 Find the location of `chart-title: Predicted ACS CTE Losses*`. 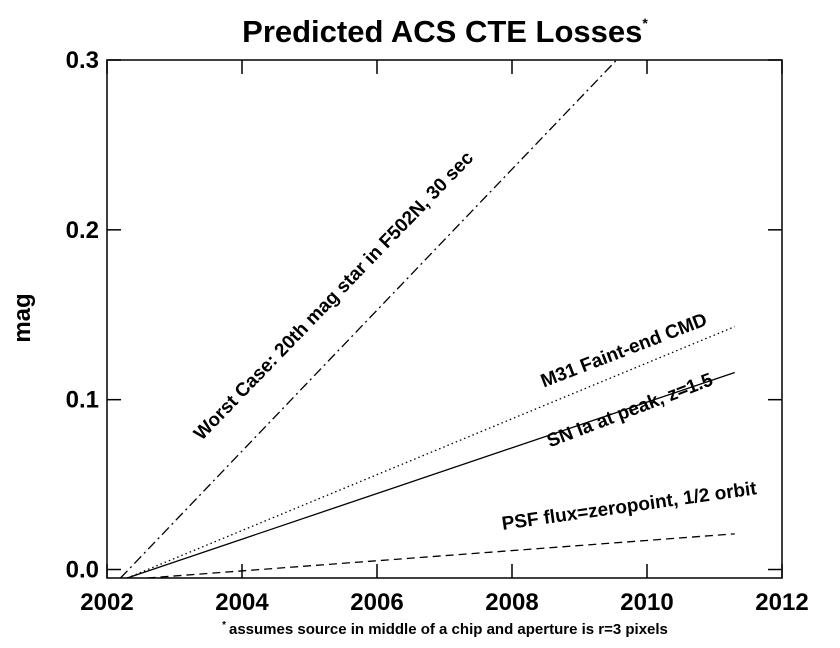

chart-title: Predicted ACS CTE Losses* is located at coordinates (445, 31).